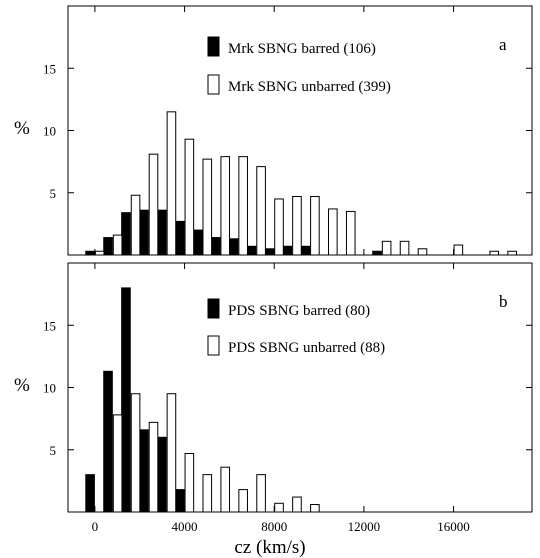 Image resolution: width=540 pixels, height=558 pixels. Describe the element at coordinates (503, 301) in the screenshot. I see `panel-b-letter: b` at that location.